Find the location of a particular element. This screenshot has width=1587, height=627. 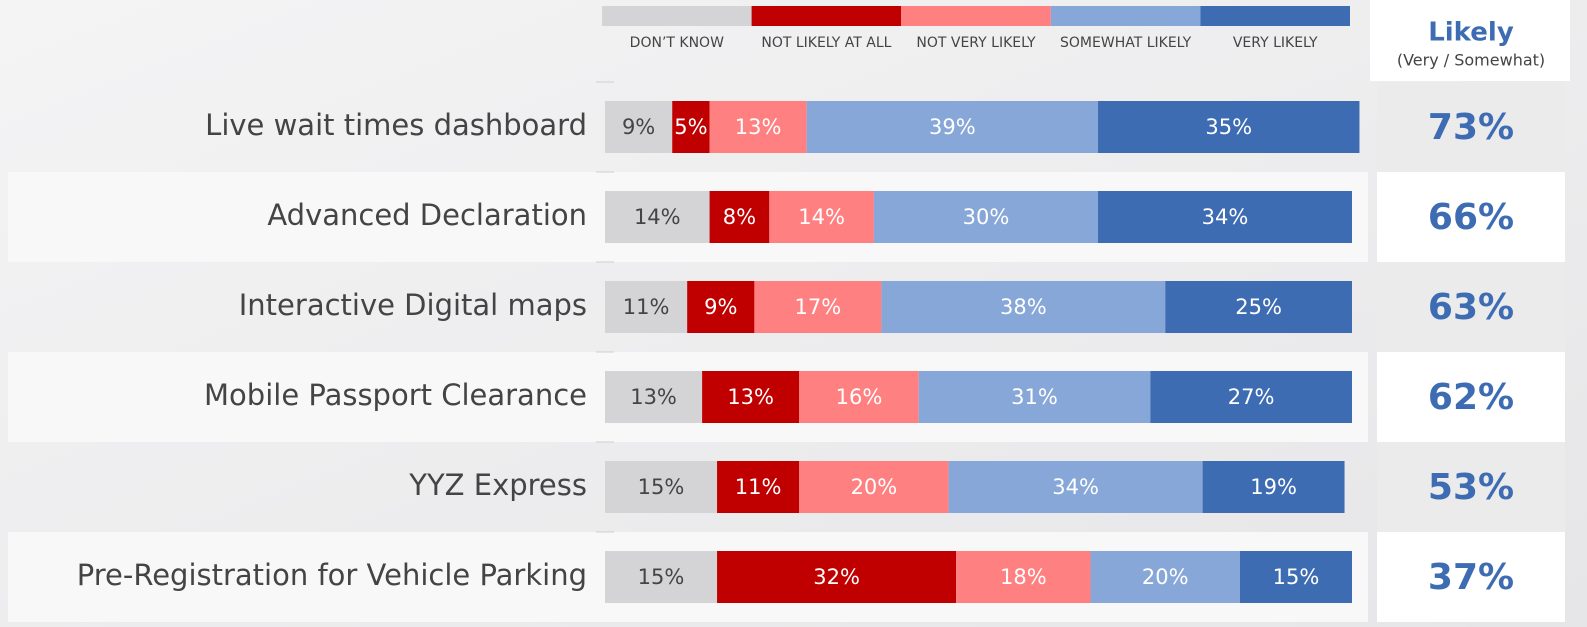

bar-value-label: 30% is located at coordinates (986, 217).